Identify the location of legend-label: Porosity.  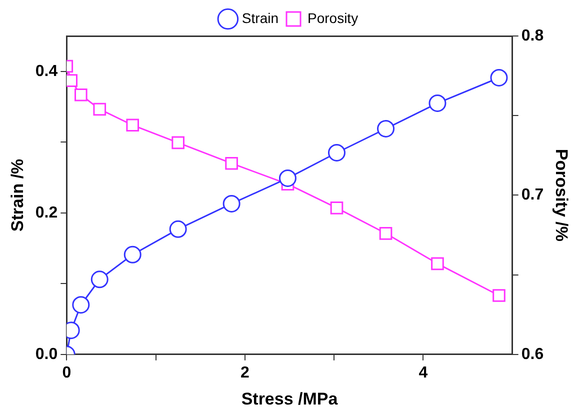
(333, 18).